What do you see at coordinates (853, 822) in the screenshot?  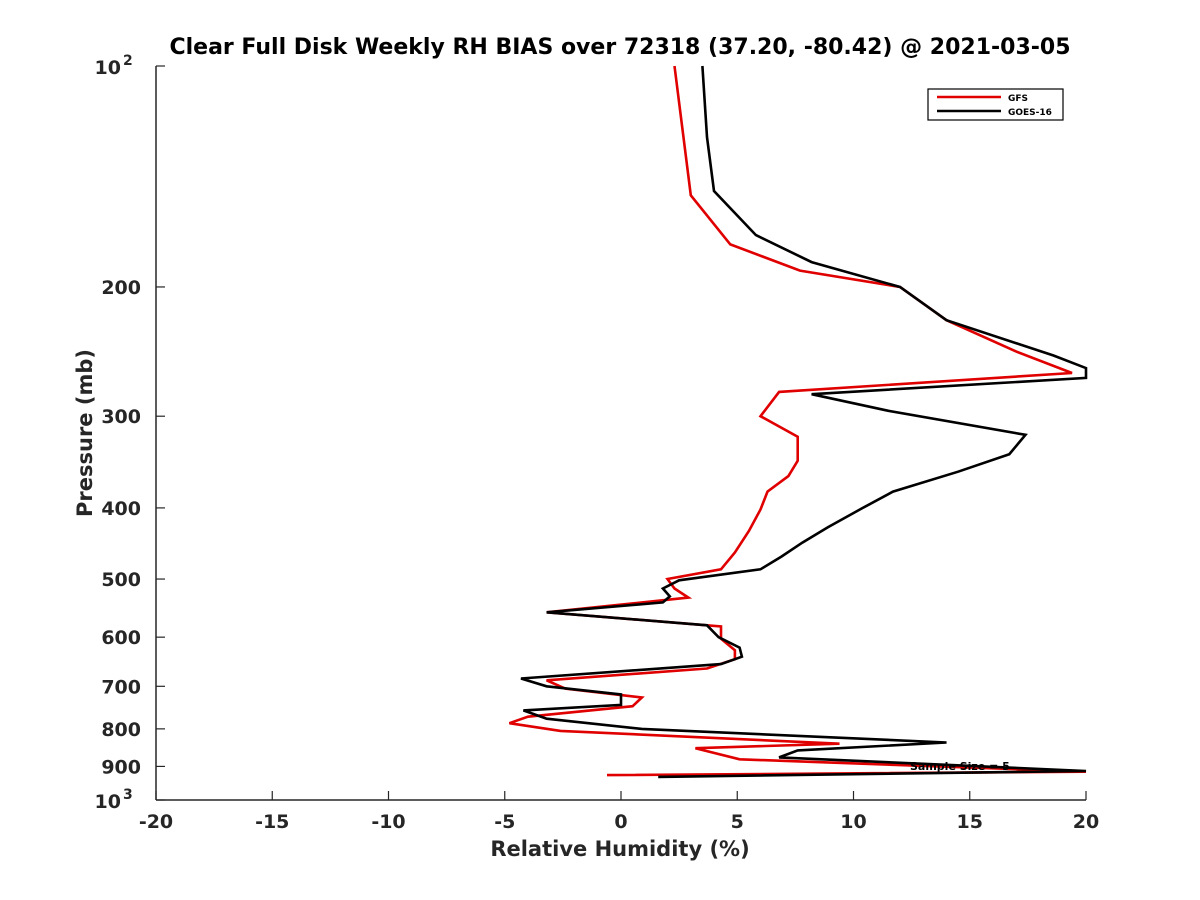 I see `x-tick-label: 10` at bounding box center [853, 822].